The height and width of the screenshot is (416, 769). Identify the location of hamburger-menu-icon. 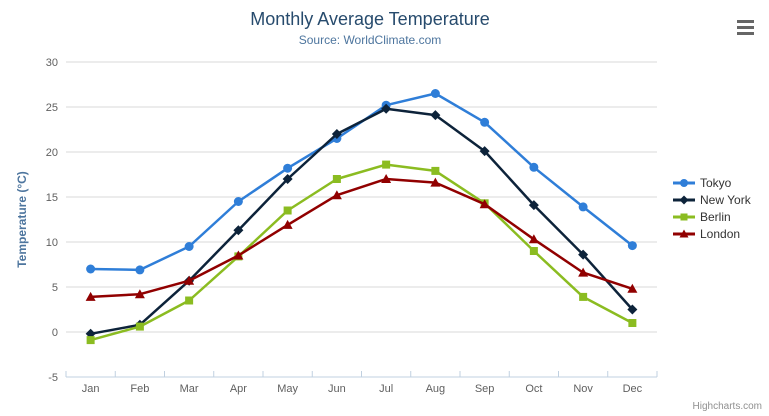
(746, 27).